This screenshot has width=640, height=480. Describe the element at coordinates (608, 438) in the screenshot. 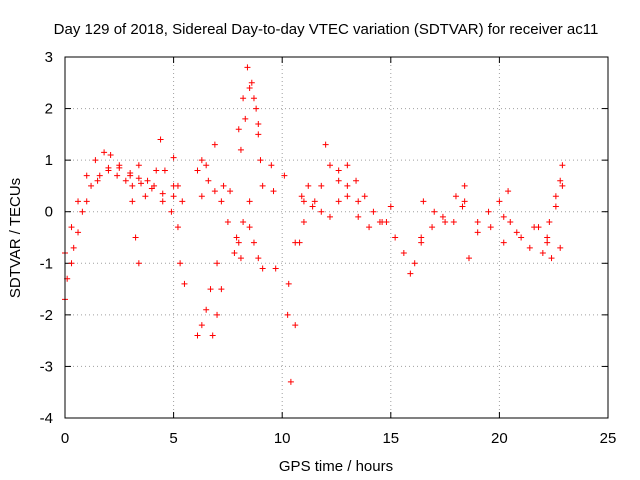

I see `x-tick-label: 25` at that location.